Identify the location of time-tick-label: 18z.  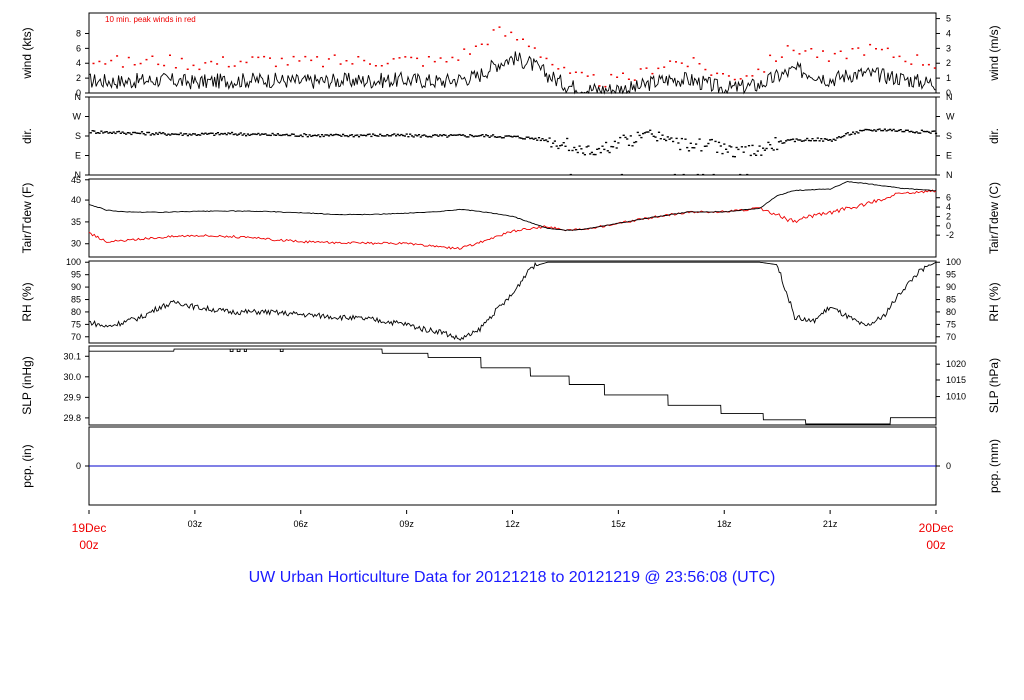
(724, 524).